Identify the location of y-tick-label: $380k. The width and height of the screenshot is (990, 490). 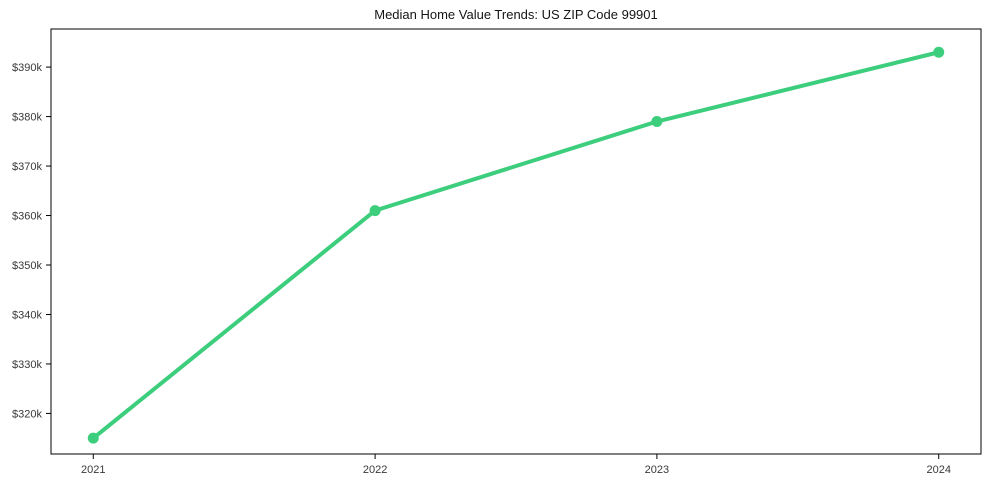
(27, 118).